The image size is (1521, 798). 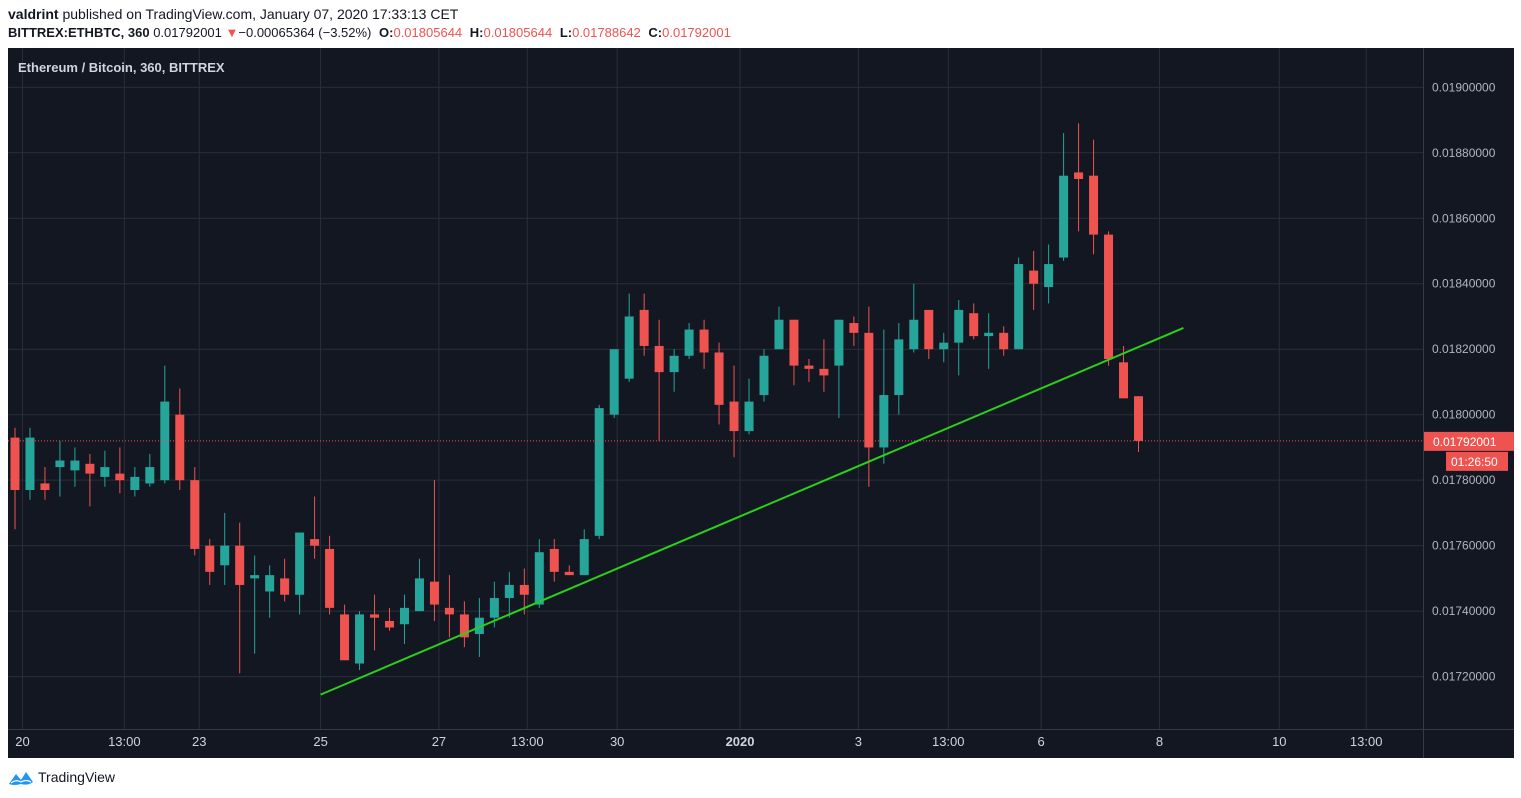 What do you see at coordinates (187, 32) in the screenshot?
I see `last-price: 0.01792001` at bounding box center [187, 32].